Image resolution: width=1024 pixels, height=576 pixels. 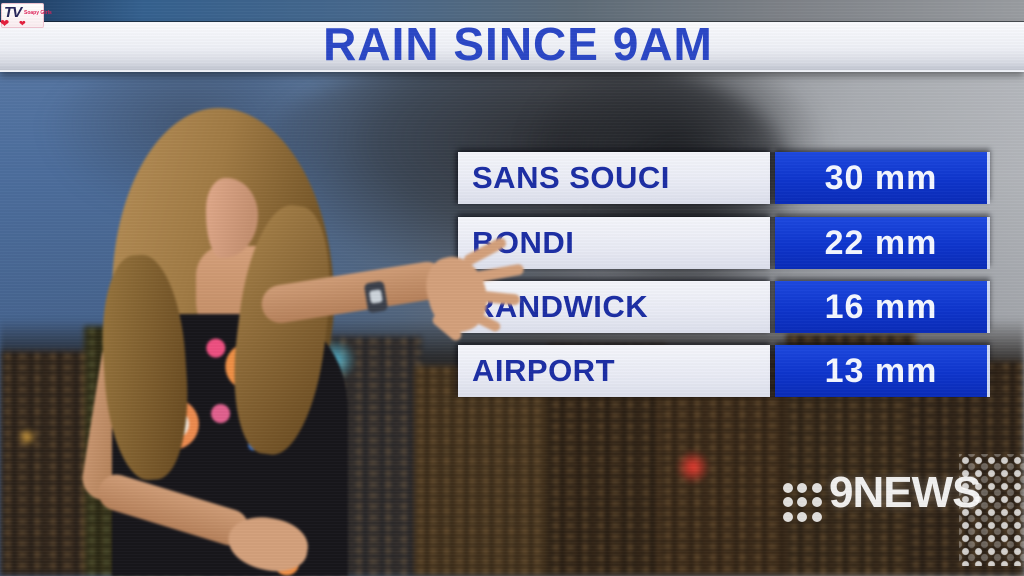 What do you see at coordinates (614, 243) in the screenshot?
I see `location-label: BONDI` at bounding box center [614, 243].